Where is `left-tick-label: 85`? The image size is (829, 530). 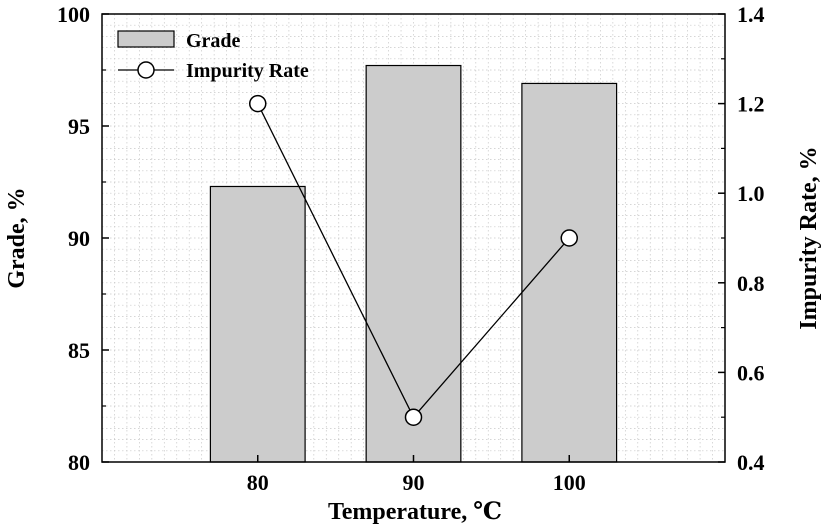
left-tick-label: 85 is located at coordinates (79, 350).